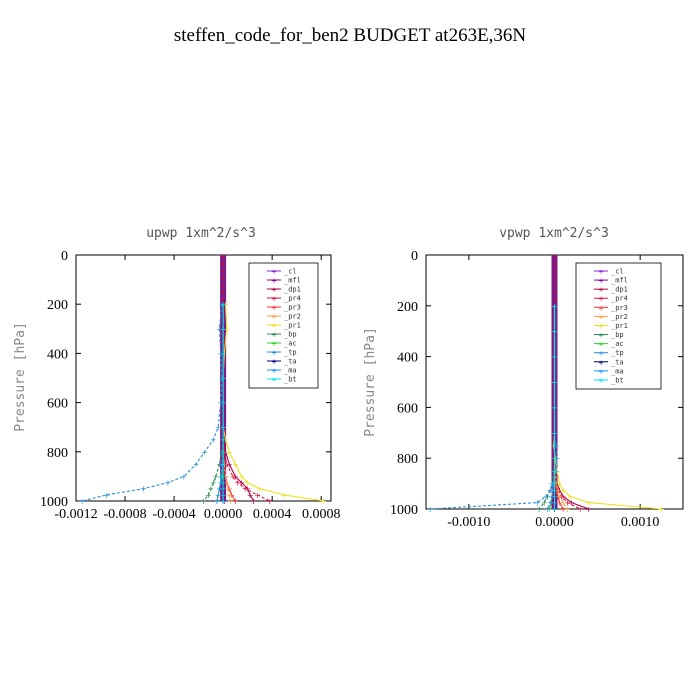 This screenshot has height=700, width=700. What do you see at coordinates (619, 281) in the screenshot?
I see `legend-label: _mfl` at bounding box center [619, 281].